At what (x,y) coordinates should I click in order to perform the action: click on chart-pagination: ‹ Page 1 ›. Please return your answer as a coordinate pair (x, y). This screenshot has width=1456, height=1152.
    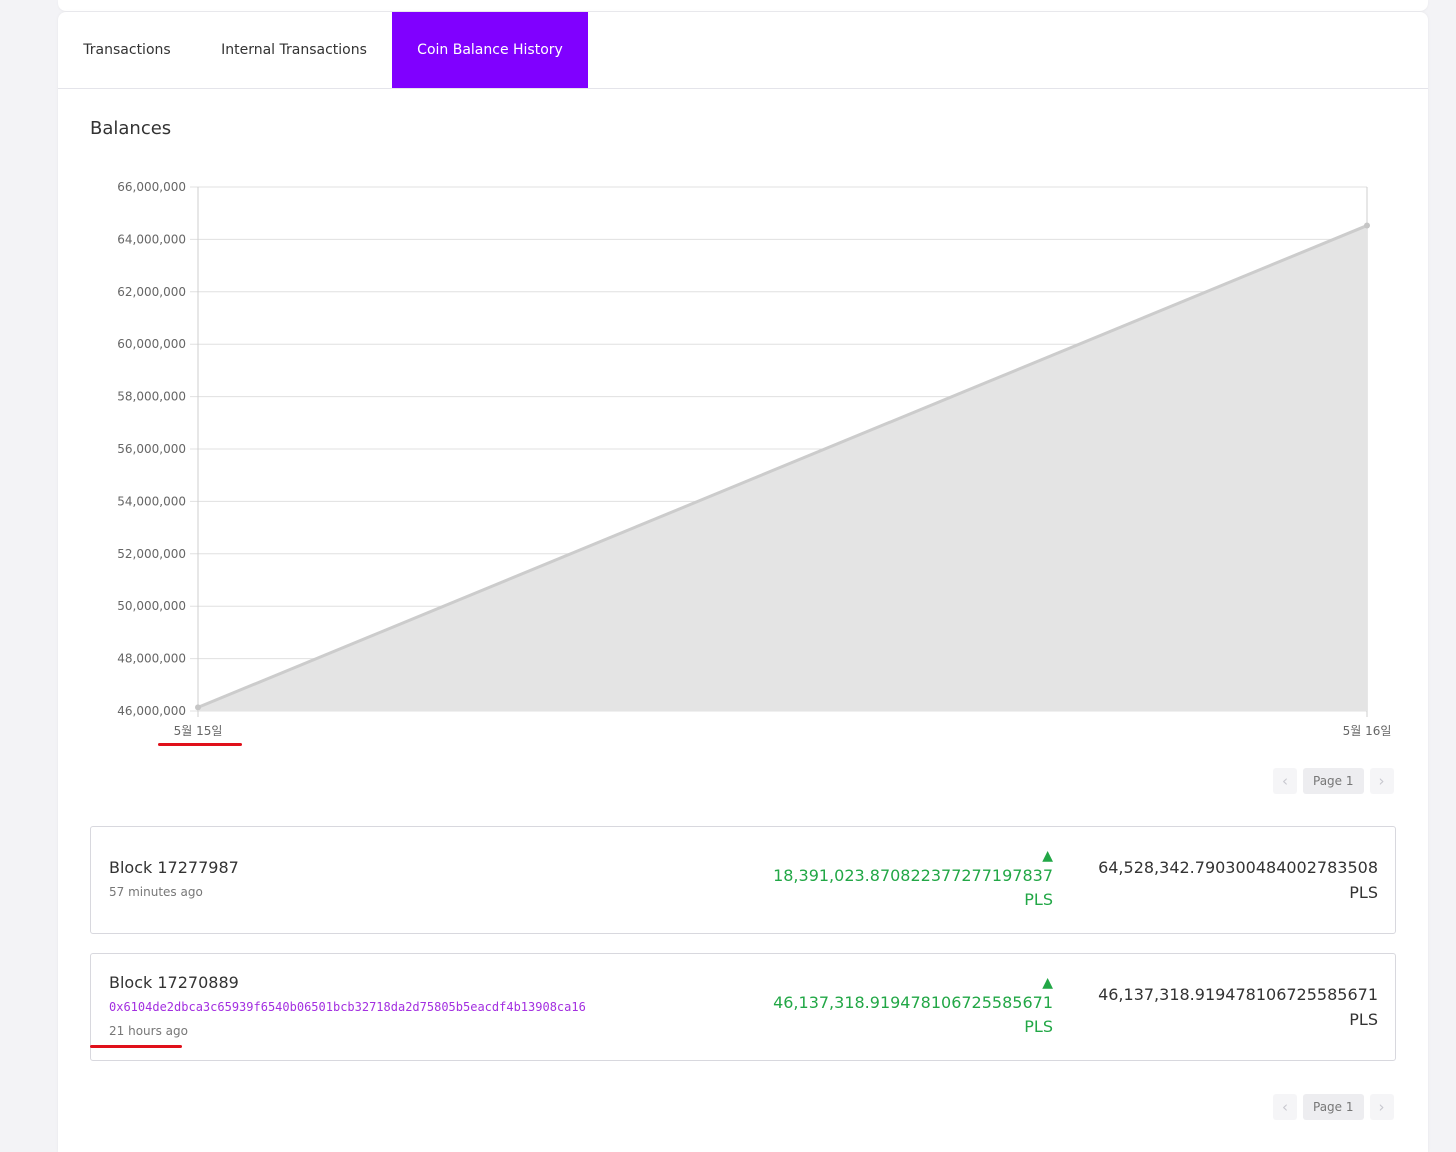
    Looking at the image, I should click on (1333, 781).